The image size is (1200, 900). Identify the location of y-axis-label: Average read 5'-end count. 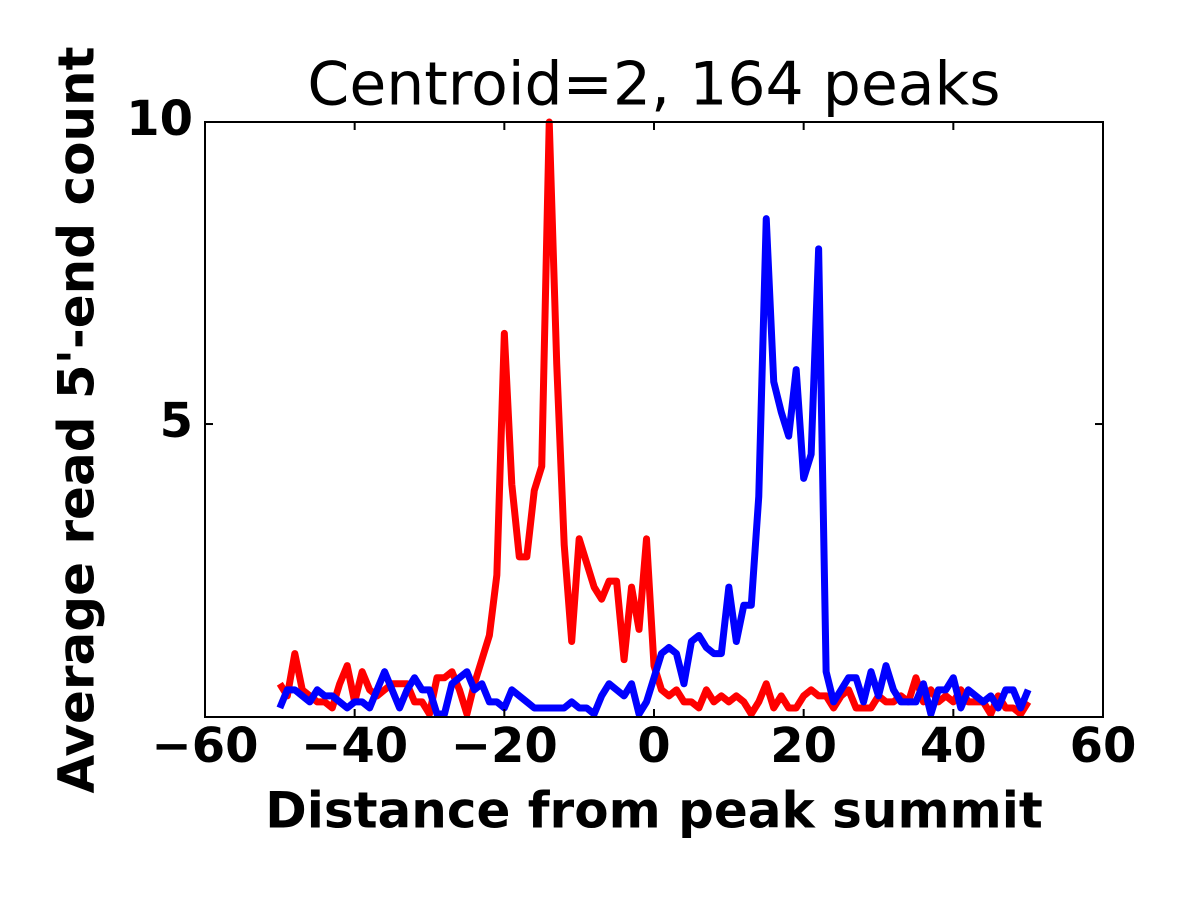
(77, 419).